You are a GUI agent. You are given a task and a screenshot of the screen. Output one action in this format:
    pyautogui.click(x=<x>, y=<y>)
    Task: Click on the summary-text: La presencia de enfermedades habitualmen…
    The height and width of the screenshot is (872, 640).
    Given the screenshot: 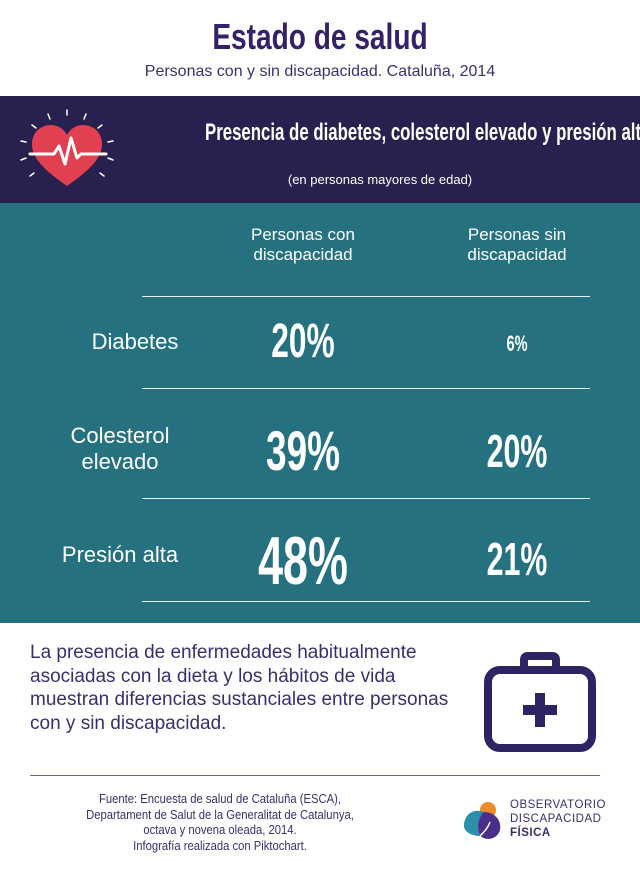 What is the action you would take?
    pyautogui.click(x=239, y=688)
    